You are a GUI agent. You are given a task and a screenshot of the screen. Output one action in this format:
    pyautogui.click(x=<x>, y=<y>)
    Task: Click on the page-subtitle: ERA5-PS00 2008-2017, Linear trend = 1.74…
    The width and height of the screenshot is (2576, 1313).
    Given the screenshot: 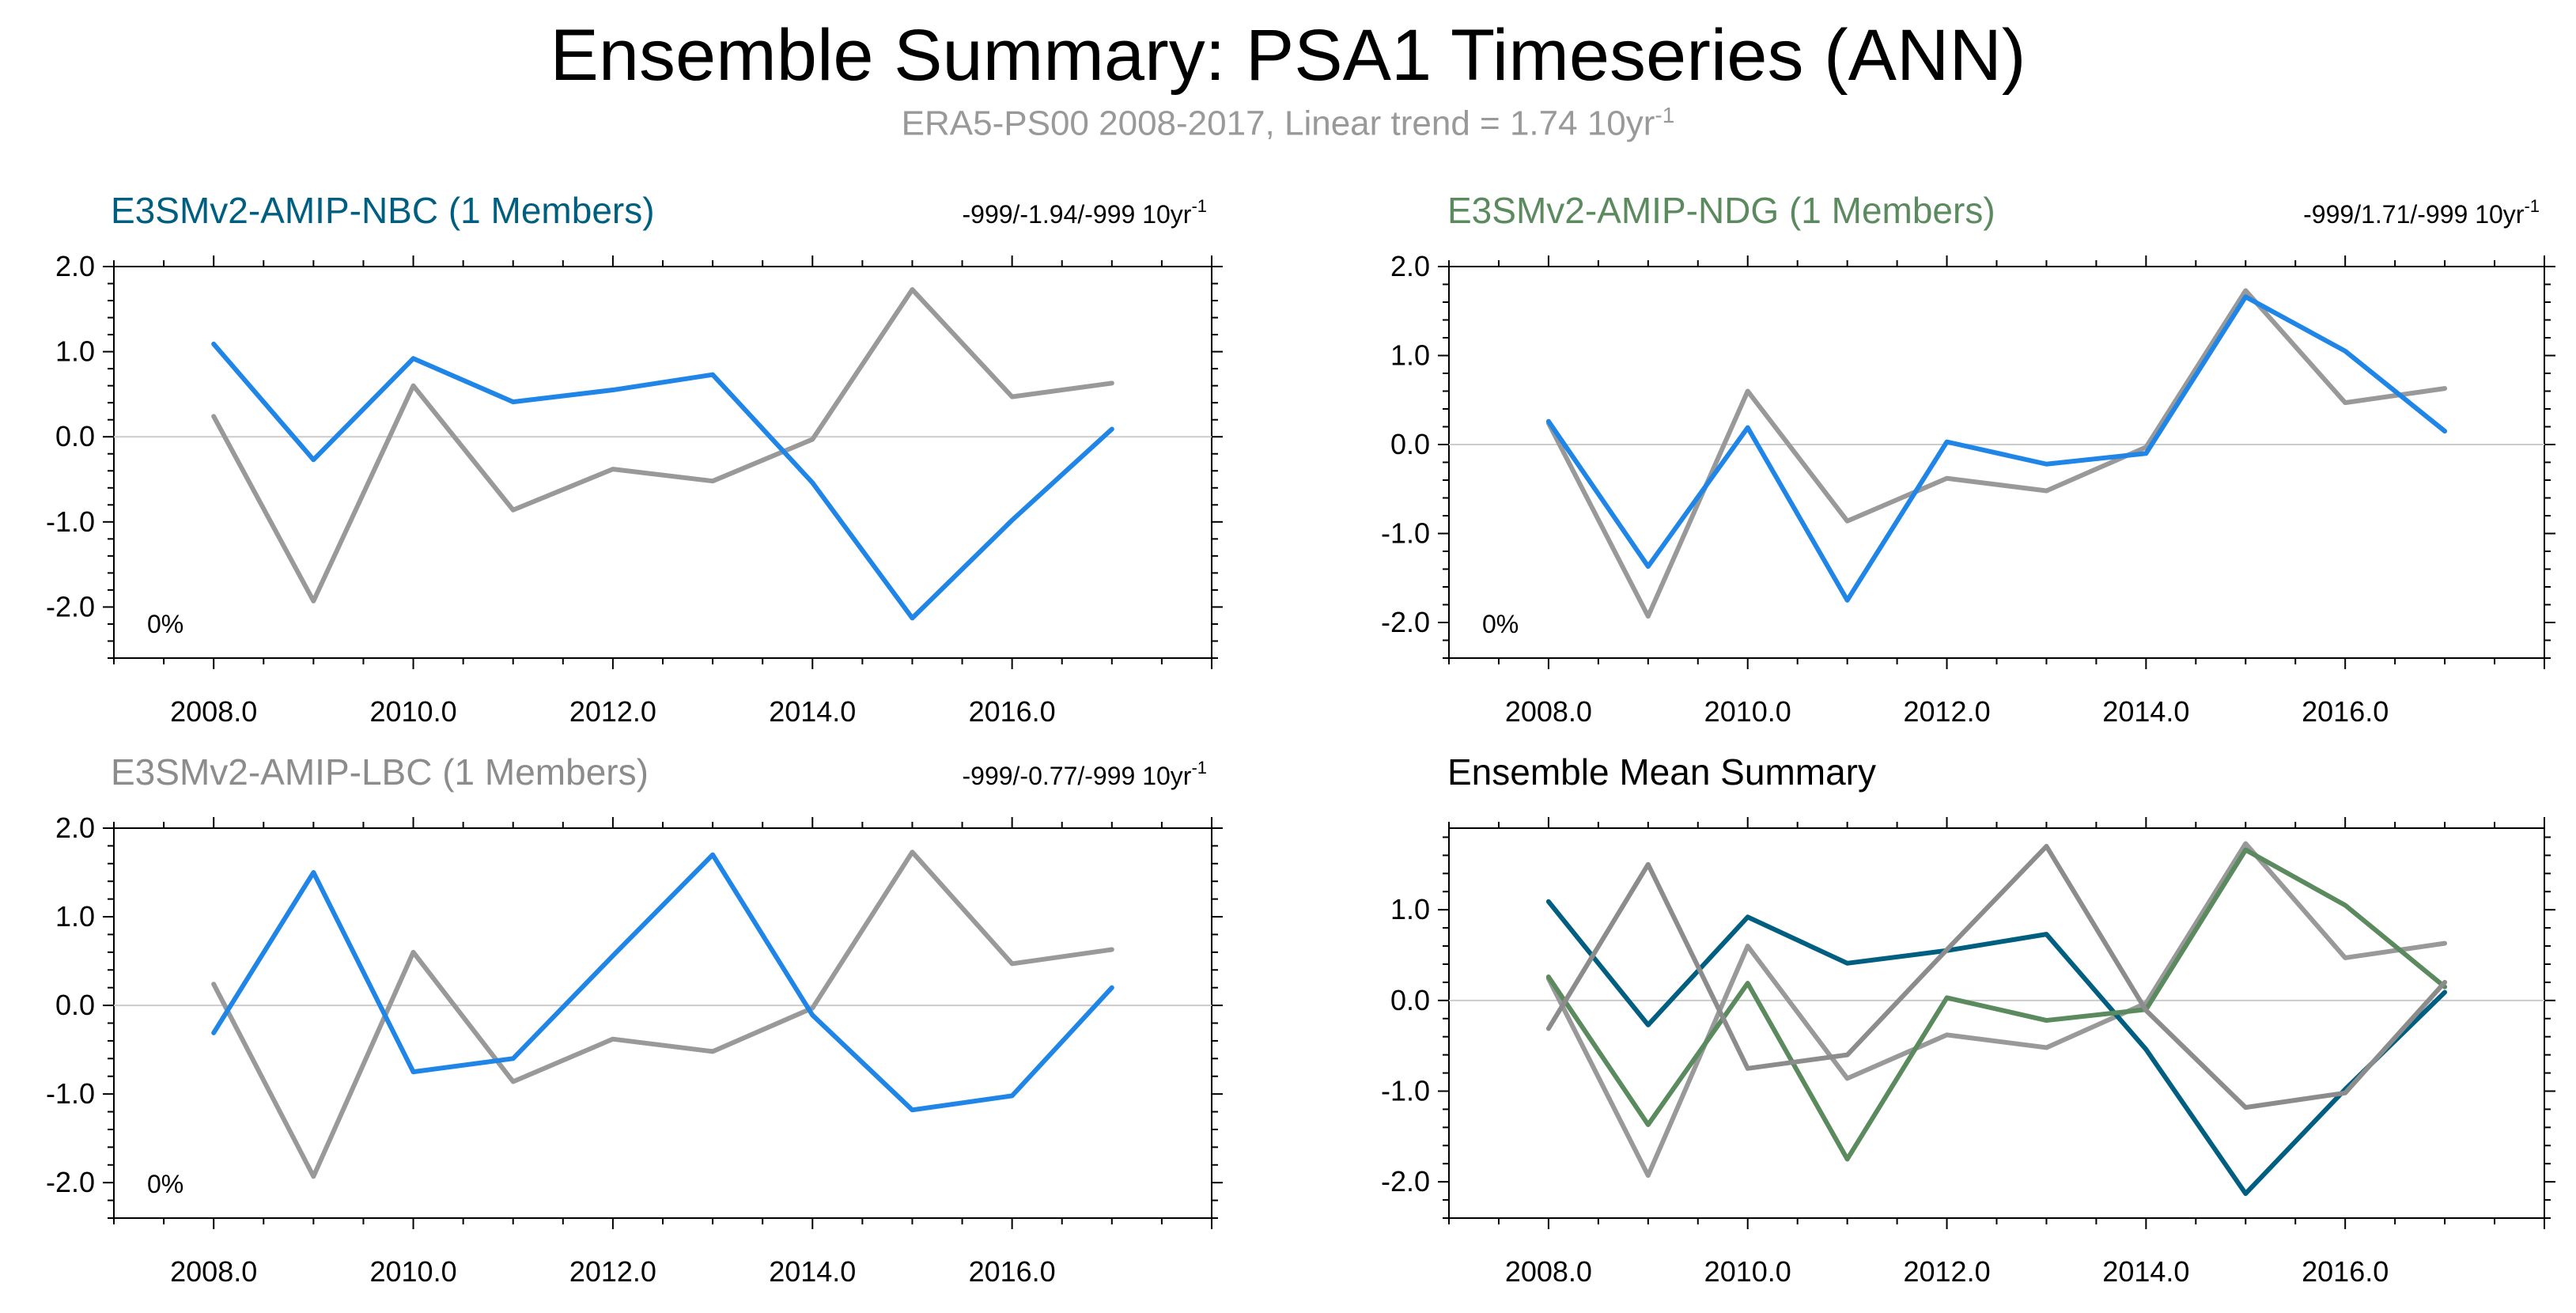 What is the action you would take?
    pyautogui.click(x=1288, y=123)
    